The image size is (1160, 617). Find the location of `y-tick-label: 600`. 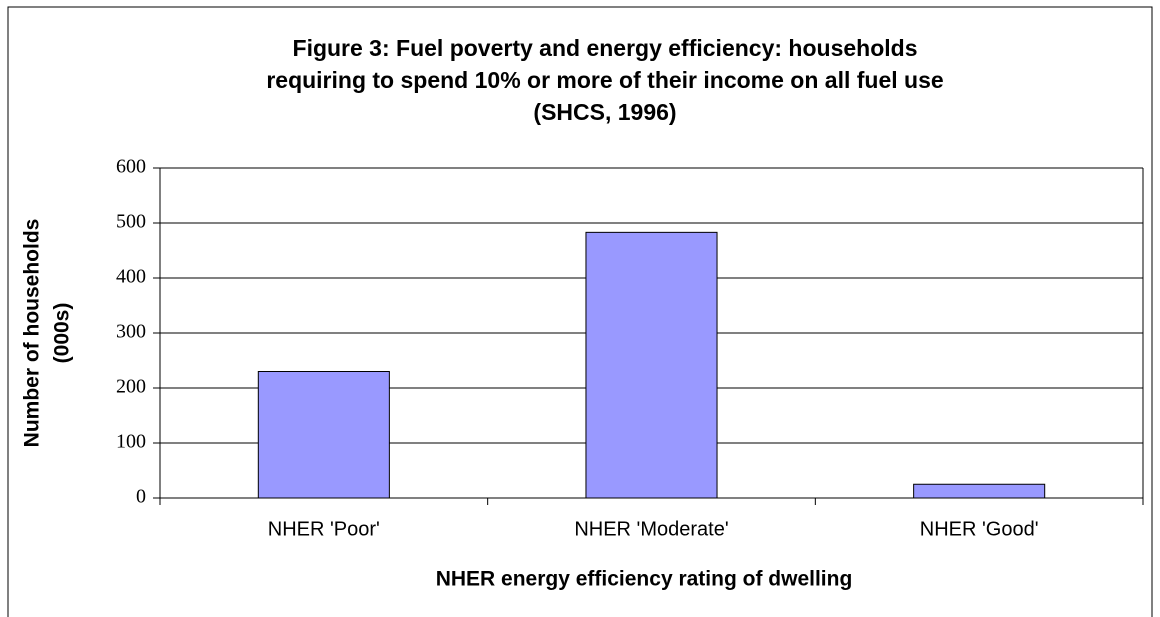

y-tick-label: 600 is located at coordinates (131, 167).